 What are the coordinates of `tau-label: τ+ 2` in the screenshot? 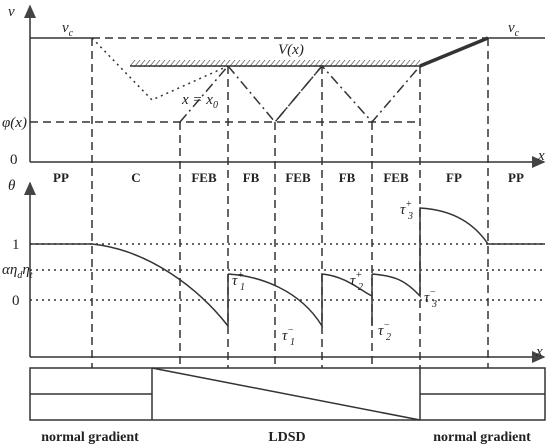 It's located at (356, 281).